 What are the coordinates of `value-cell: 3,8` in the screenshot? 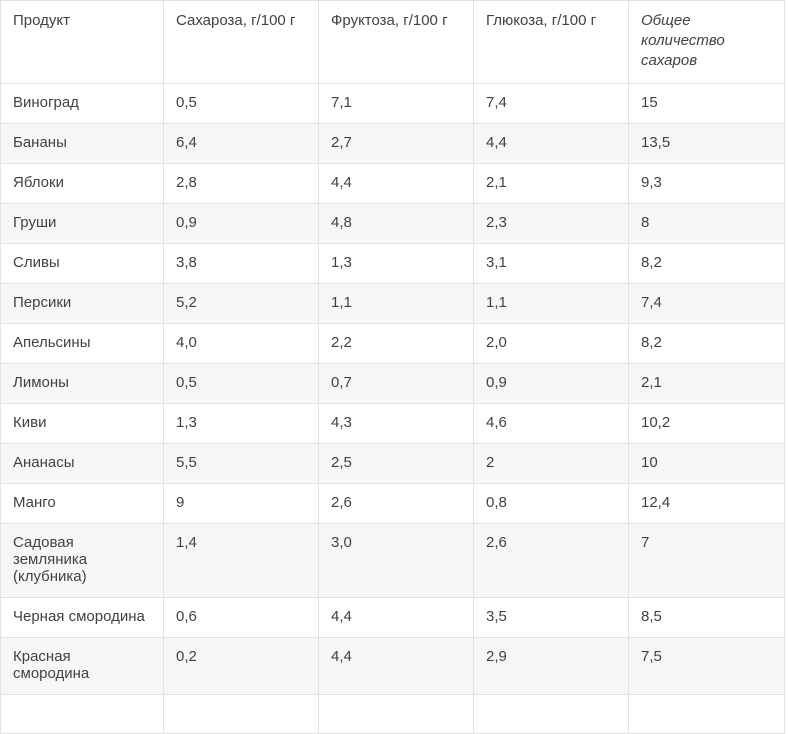 It's located at (241, 263).